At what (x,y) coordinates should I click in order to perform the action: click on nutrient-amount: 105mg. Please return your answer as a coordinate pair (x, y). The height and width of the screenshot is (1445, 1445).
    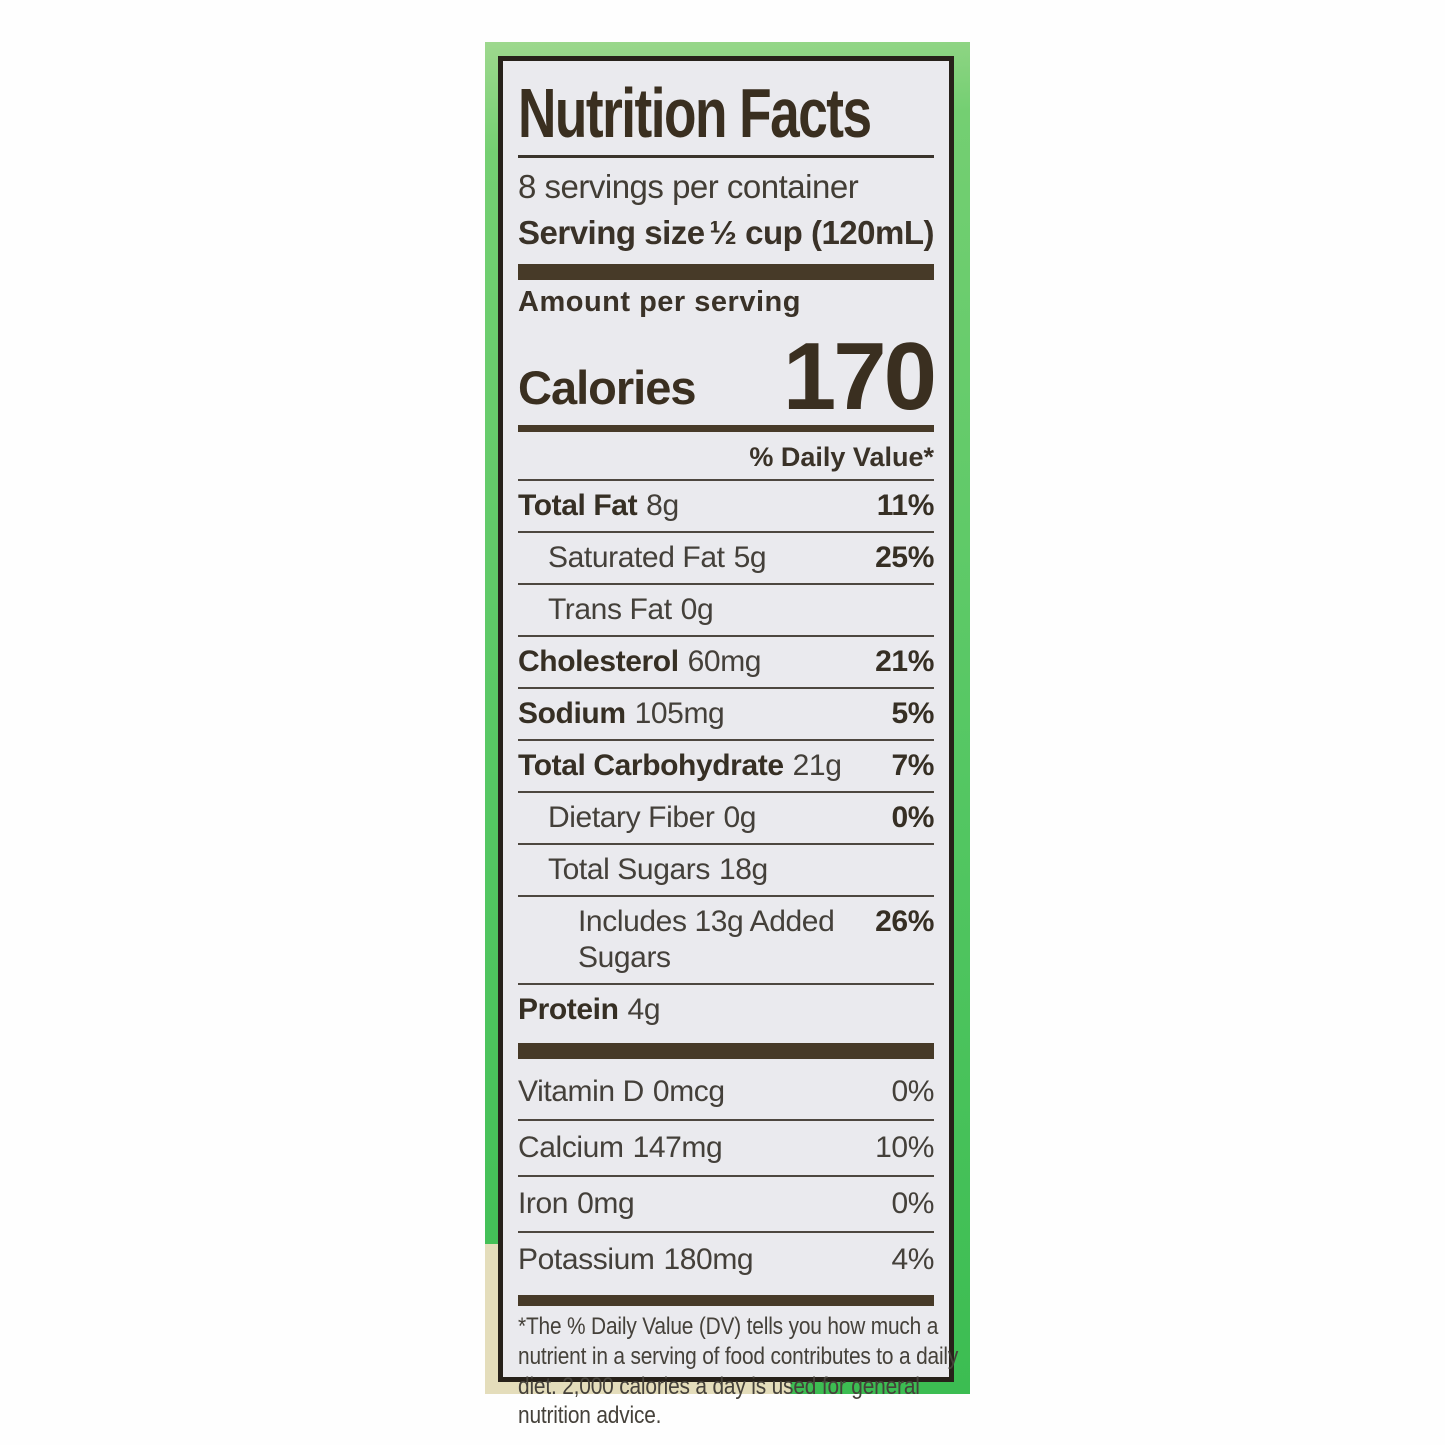
    Looking at the image, I should click on (679, 713).